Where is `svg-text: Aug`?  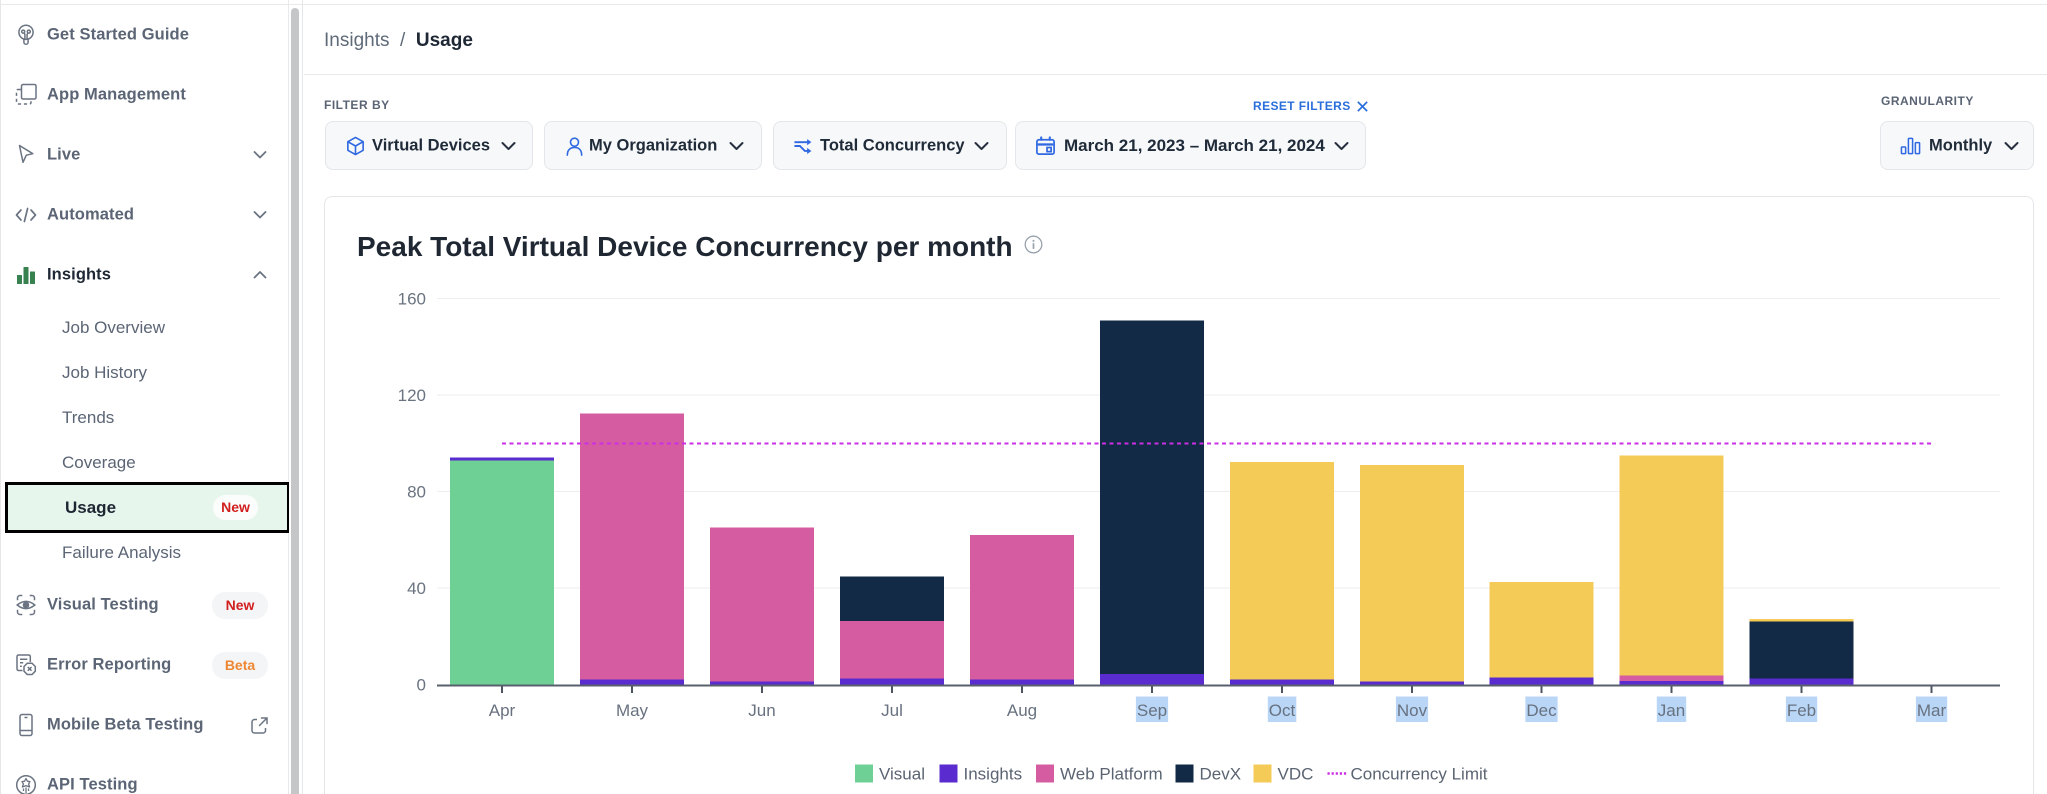
svg-text: Aug is located at coordinates (1022, 710).